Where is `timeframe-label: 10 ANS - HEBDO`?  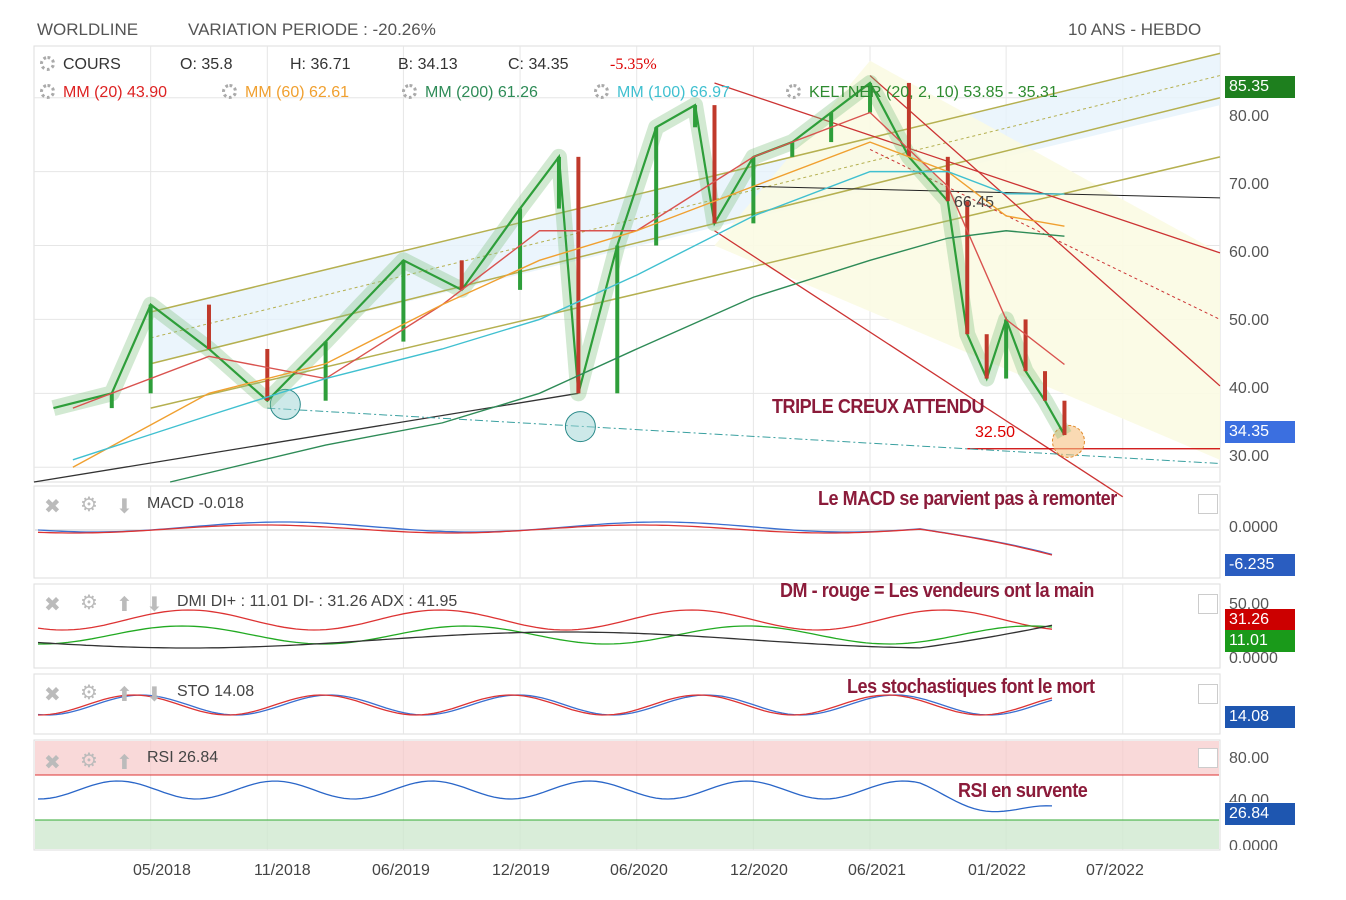 timeframe-label: 10 ANS - HEBDO is located at coordinates (1135, 29).